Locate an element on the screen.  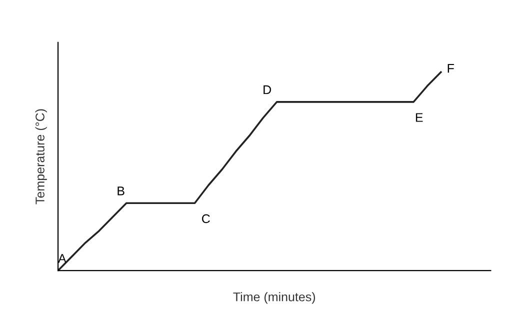
x-axis-title: Time (minutes) is located at coordinates (274, 298).